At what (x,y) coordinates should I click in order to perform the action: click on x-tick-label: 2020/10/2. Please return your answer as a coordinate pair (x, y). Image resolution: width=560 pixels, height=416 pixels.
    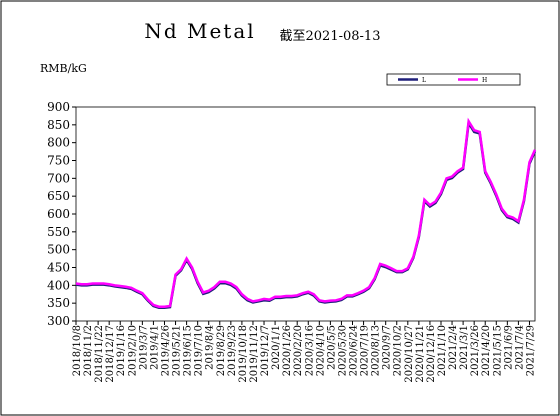
    Looking at the image, I should click on (398, 350).